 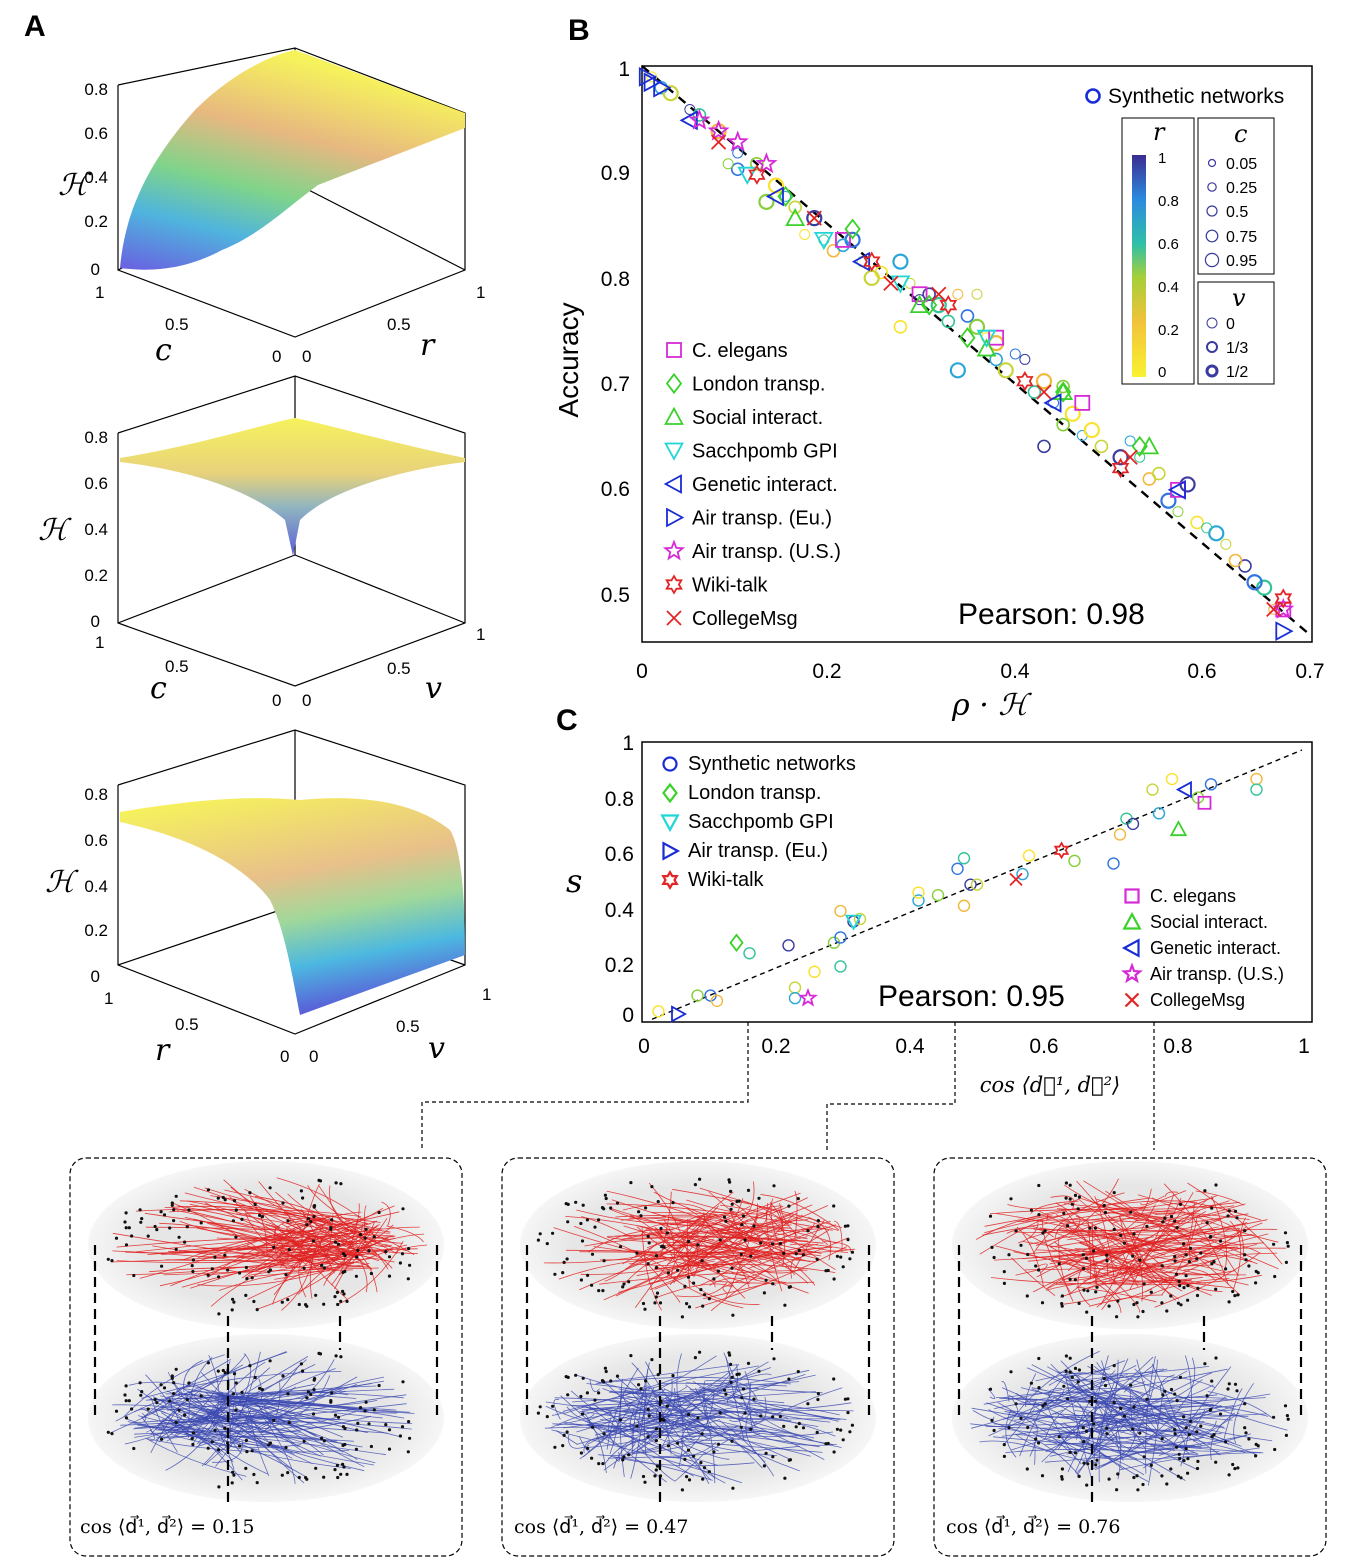 What do you see at coordinates (313, 1056) in the screenshot?
I see `y-tick: 0` at bounding box center [313, 1056].